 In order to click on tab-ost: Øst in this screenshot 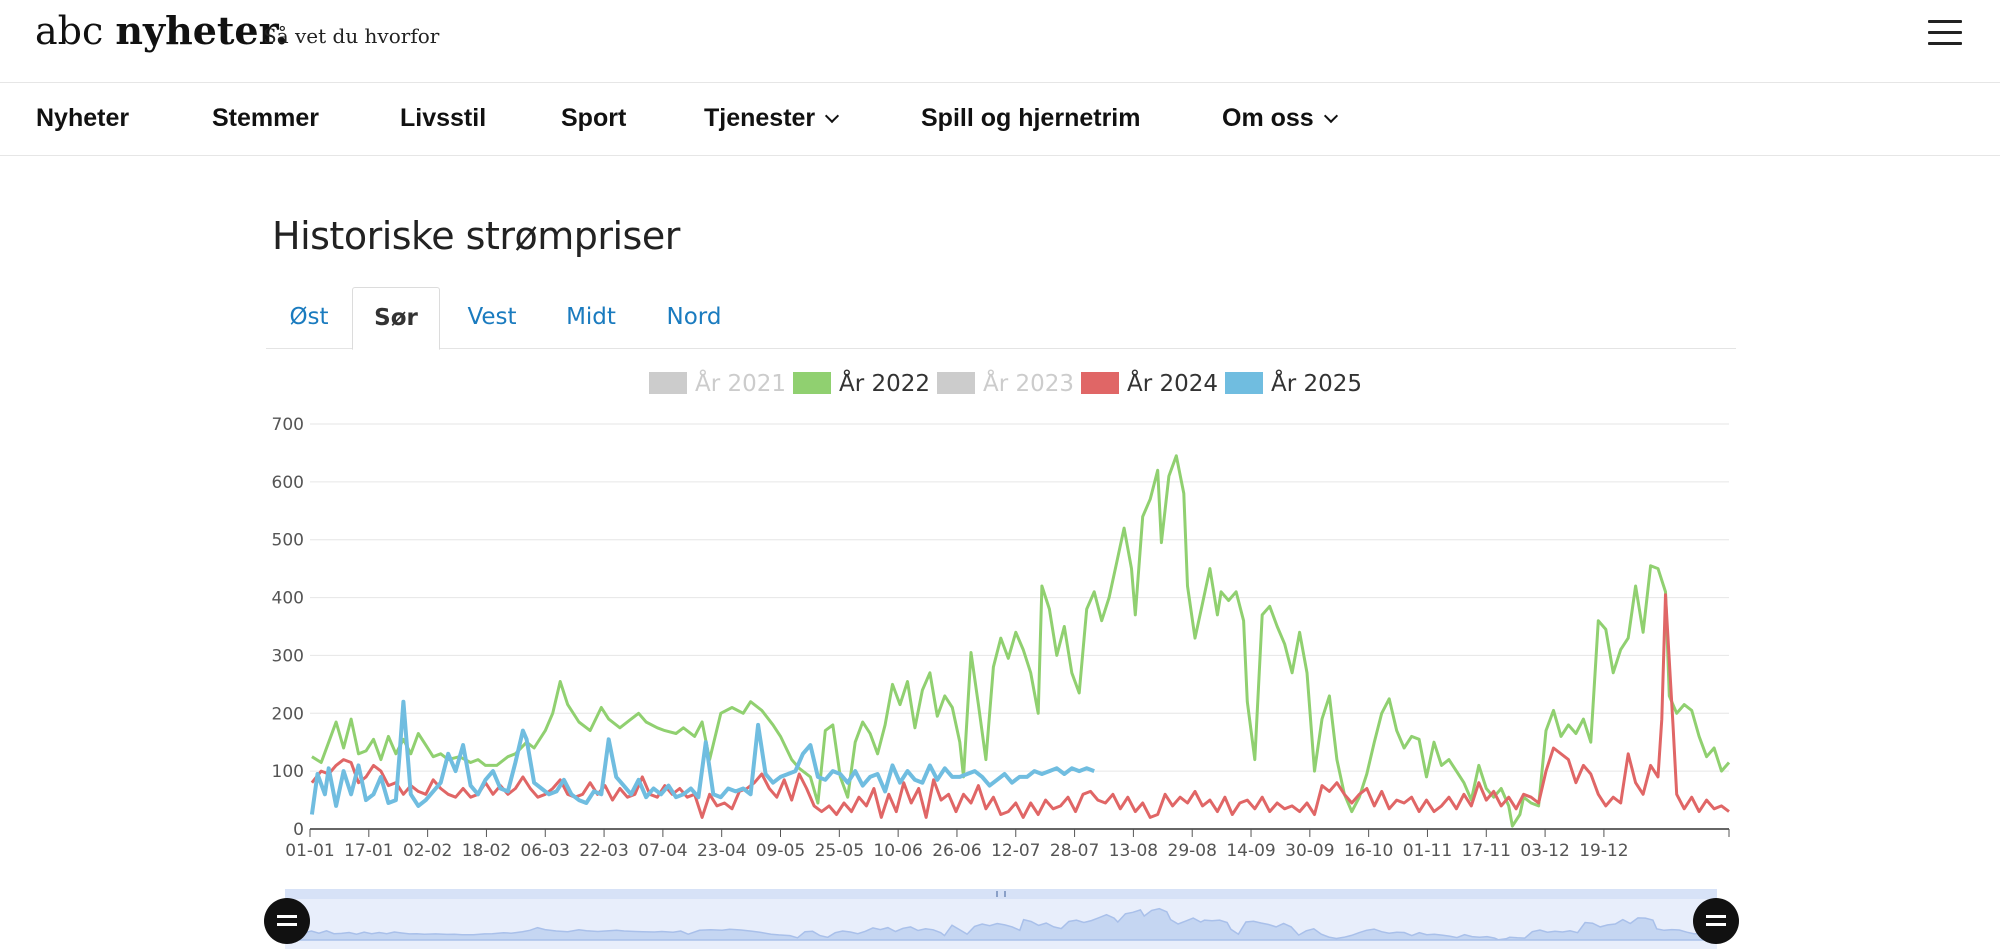, I will do `click(309, 317)`.